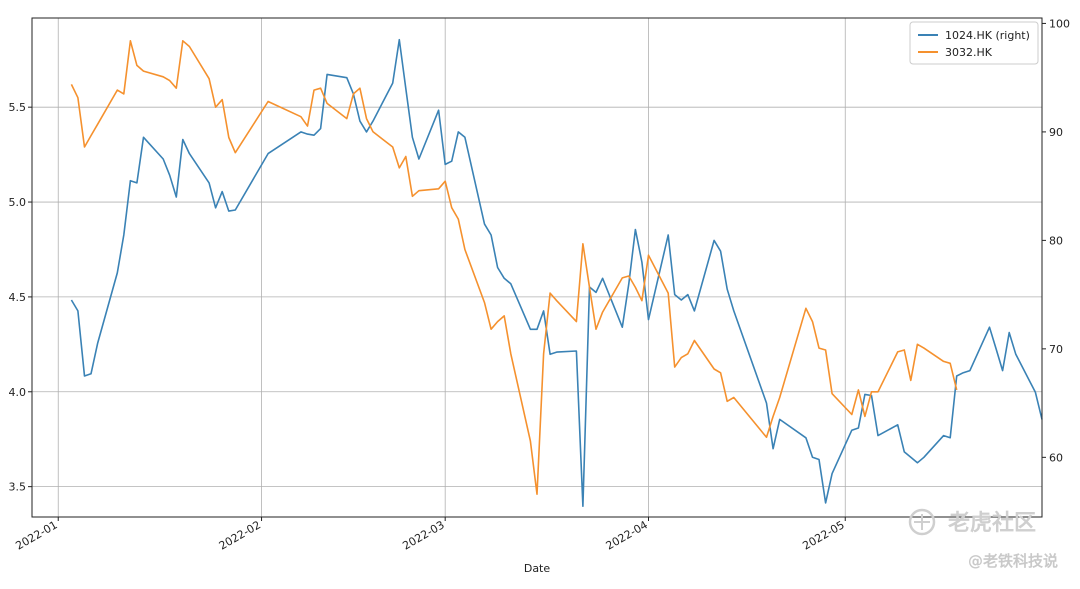  I want to click on right-tick-label: 80, so click(1056, 240).